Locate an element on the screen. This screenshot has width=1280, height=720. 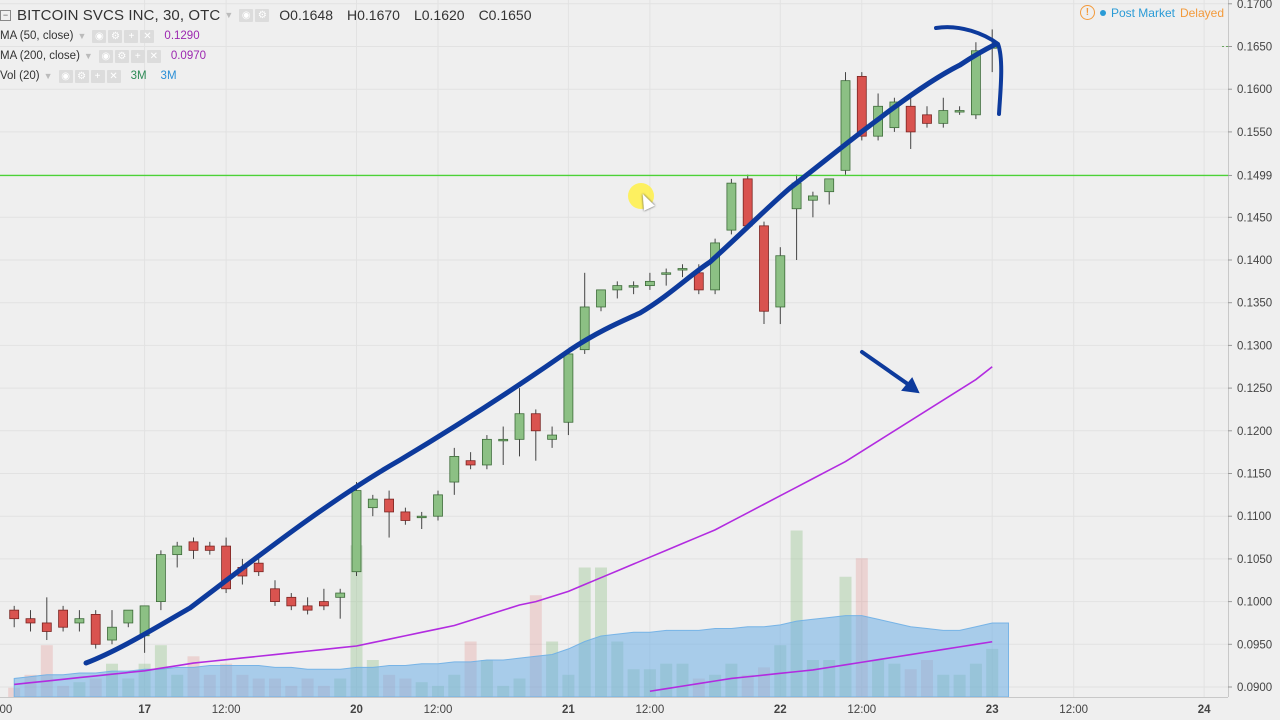
post-market-label: Post Market is located at coordinates (1142, 12).